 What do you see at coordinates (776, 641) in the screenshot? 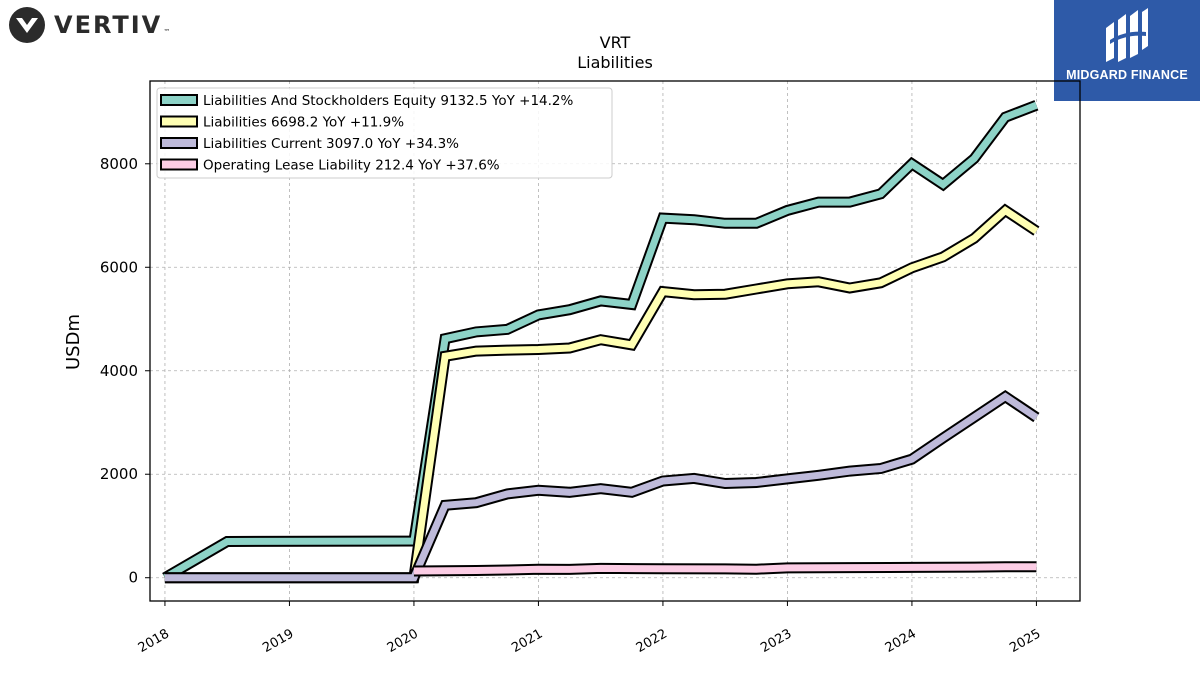
I see `x-tick-label: 2023` at bounding box center [776, 641].